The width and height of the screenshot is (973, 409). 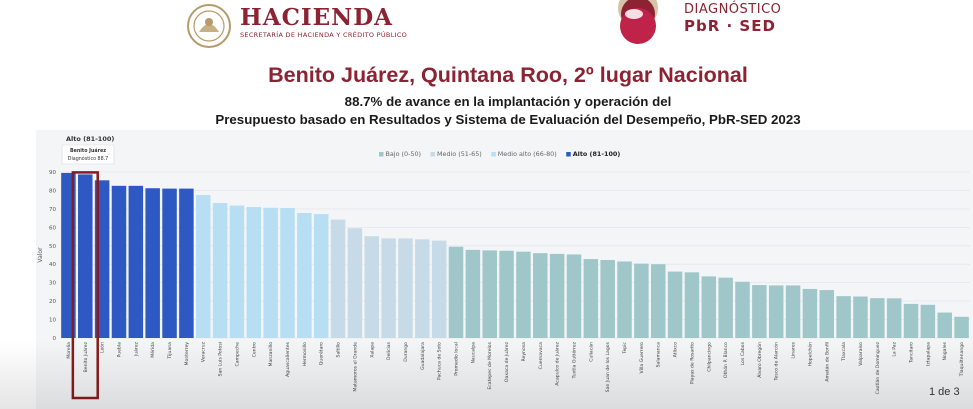 I want to click on x-tick-label: Salamanca, so click(x=659, y=355).